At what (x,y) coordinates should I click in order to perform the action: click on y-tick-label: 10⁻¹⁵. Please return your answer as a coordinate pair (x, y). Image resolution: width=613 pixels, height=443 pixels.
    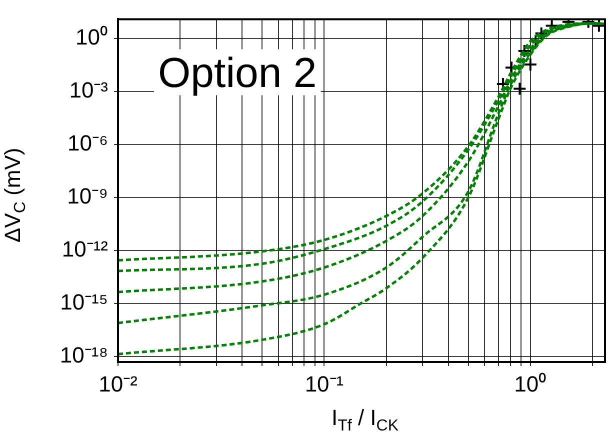
    Looking at the image, I should click on (84, 302).